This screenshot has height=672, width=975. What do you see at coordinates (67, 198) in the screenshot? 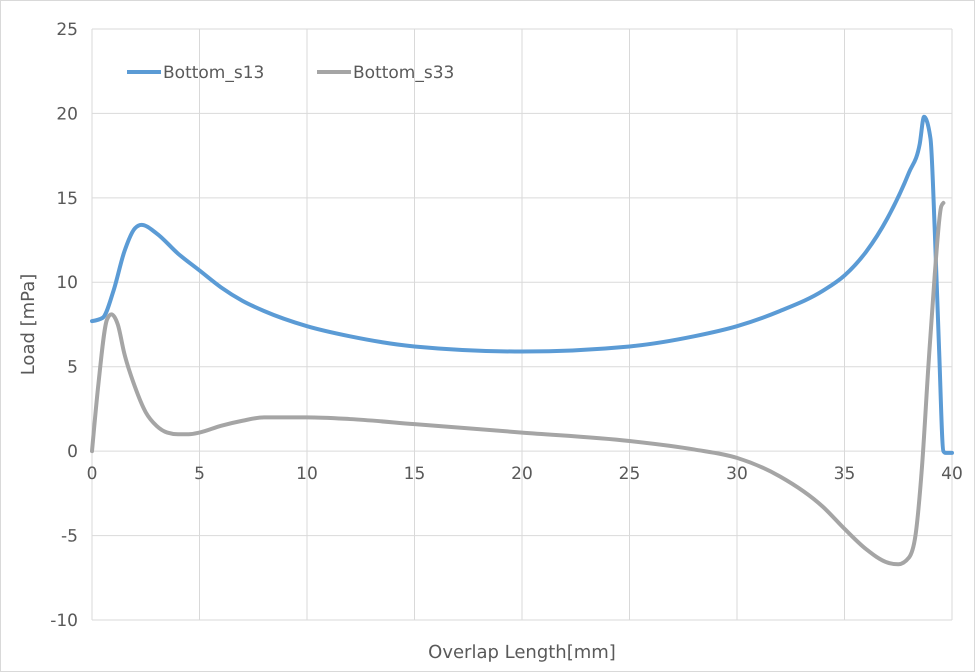
I see `y-tick-label: 15` at bounding box center [67, 198].